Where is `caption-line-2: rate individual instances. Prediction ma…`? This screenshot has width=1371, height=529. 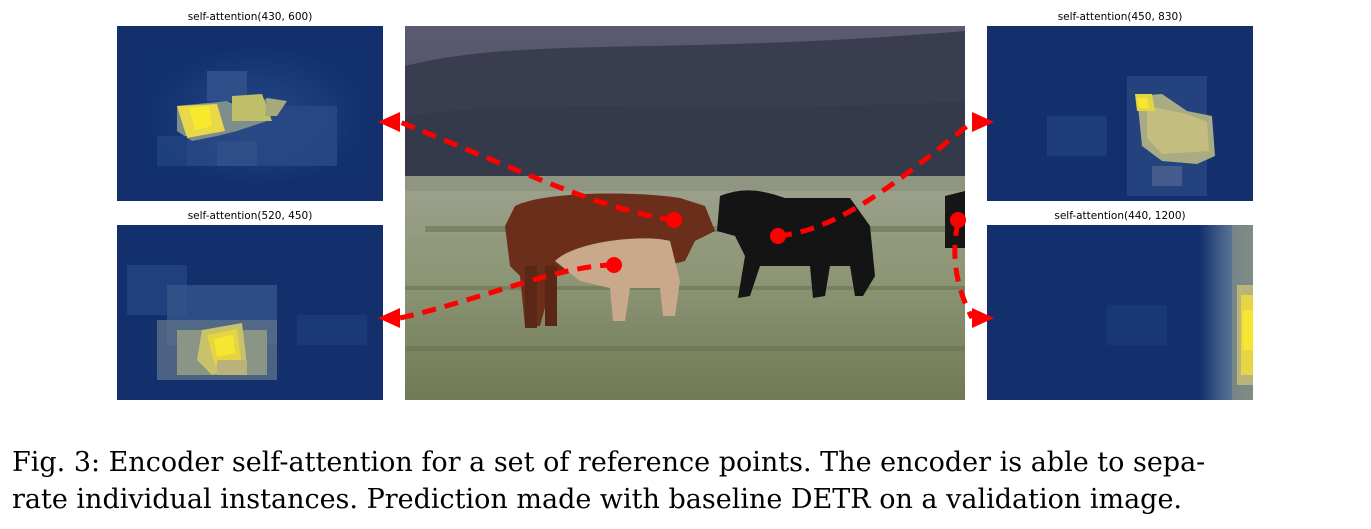
caption-line-2: rate individual instances. Prediction ma… is located at coordinates (597, 499).